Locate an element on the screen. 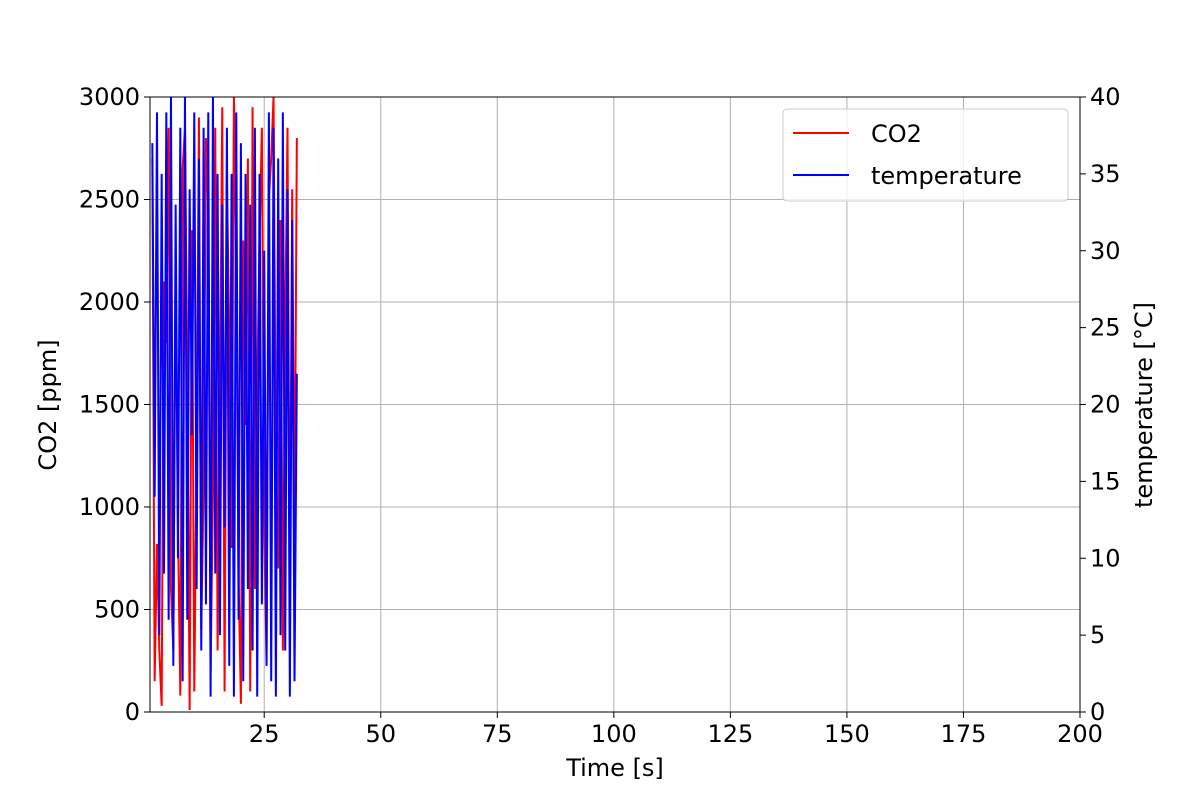  x-tick-label: 25 is located at coordinates (264, 734).